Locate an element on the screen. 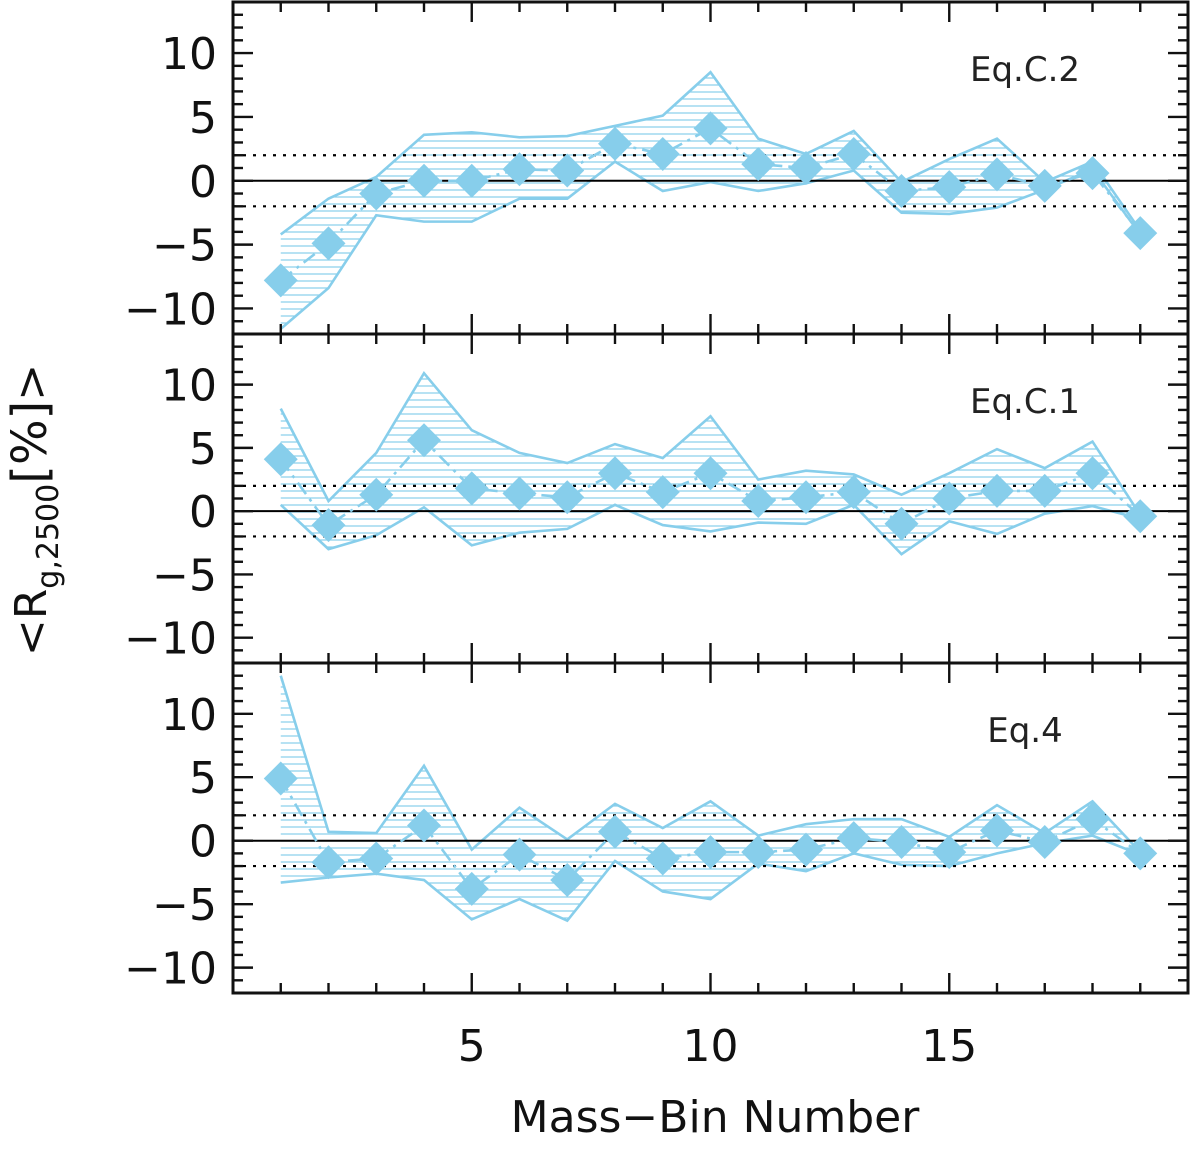 The height and width of the screenshot is (1150, 1200). y-axis-title-sub: g,2500 is located at coordinates (48, 536).